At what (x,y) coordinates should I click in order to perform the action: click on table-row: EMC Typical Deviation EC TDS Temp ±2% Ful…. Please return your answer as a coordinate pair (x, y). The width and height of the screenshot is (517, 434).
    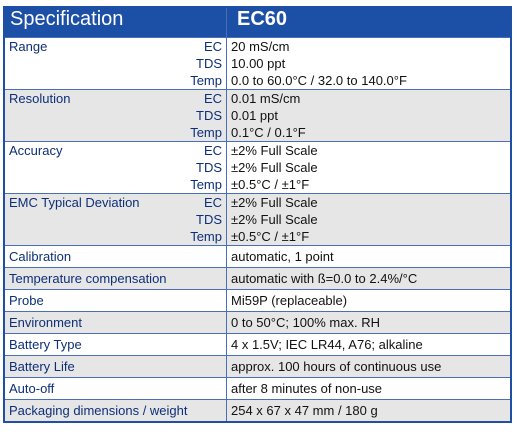
    Looking at the image, I should click on (257, 219).